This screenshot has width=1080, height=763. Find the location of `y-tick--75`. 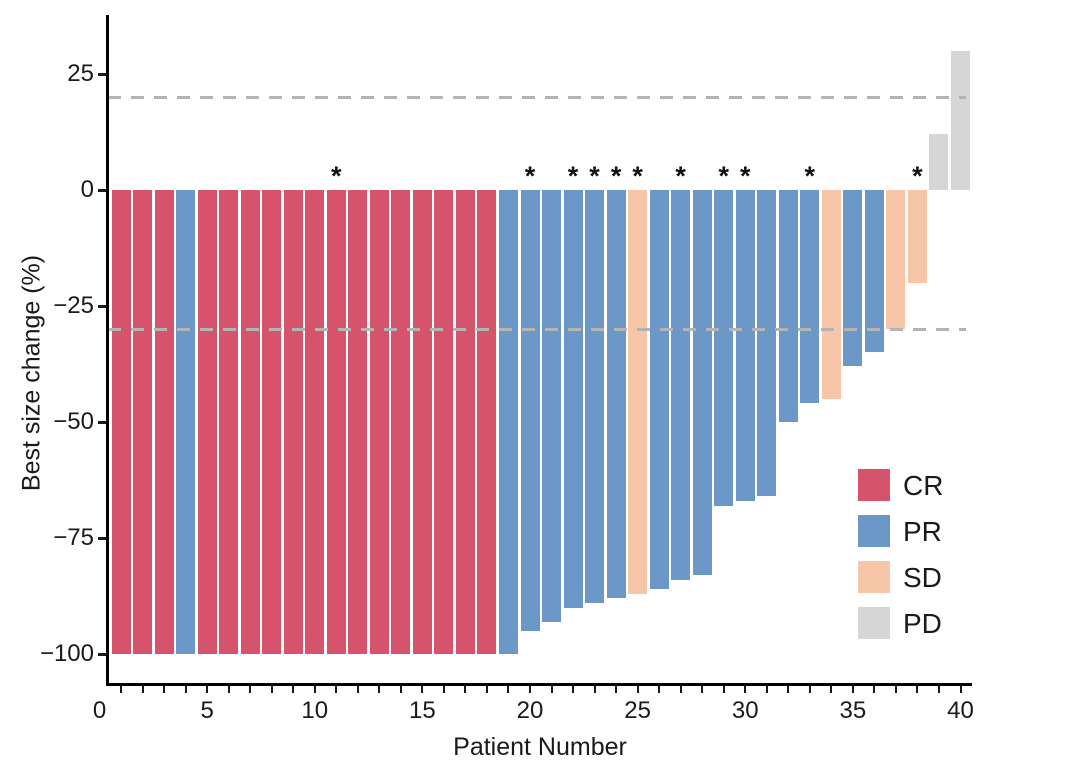

y-tick--75 is located at coordinates (102, 538).